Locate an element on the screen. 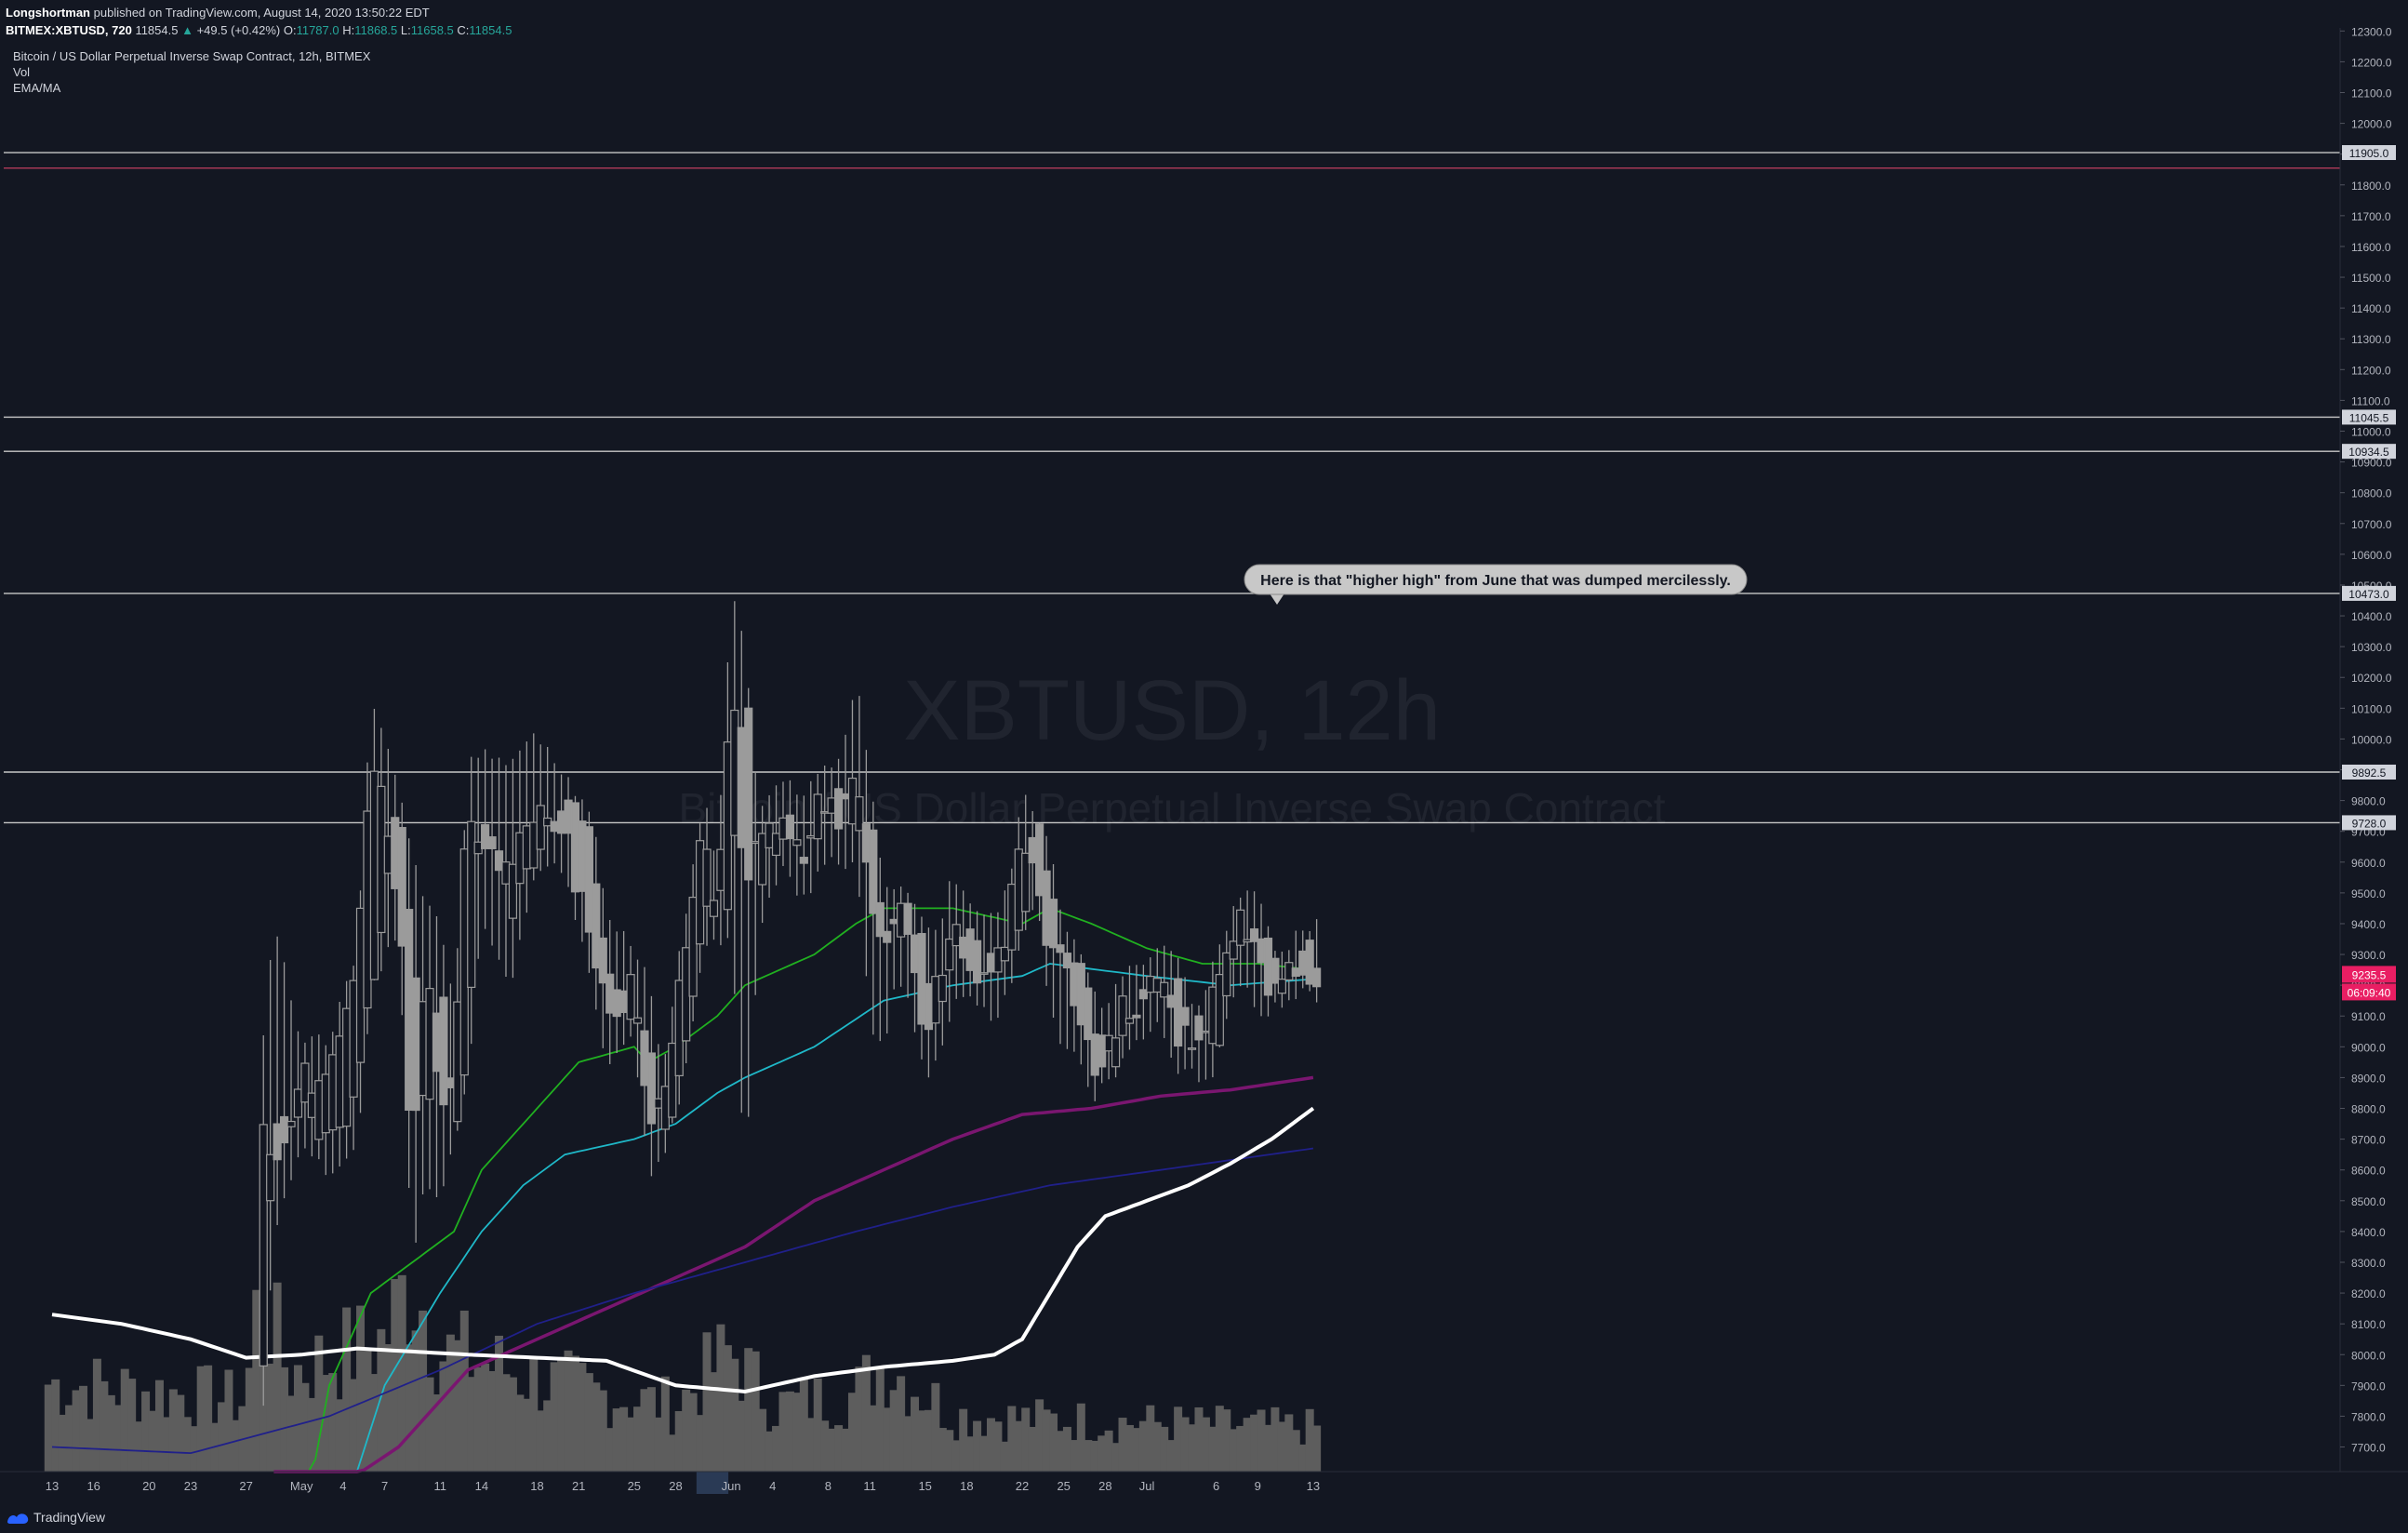 Image resolution: width=2408 pixels, height=1533 pixels. author-name: Longshortman is located at coordinates (48, 13).